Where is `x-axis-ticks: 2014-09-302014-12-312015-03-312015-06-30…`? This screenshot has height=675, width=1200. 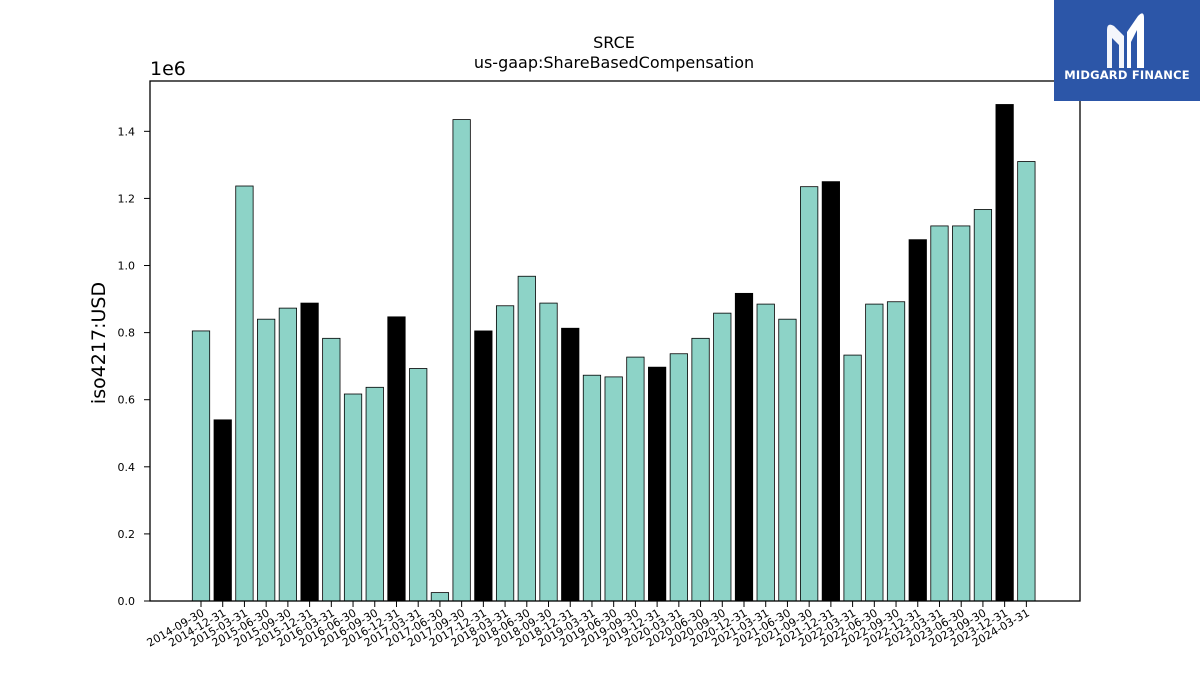
x-axis-ticks: 2014-09-302014-12-312015-03-312015-06-30… is located at coordinates (588, 625).